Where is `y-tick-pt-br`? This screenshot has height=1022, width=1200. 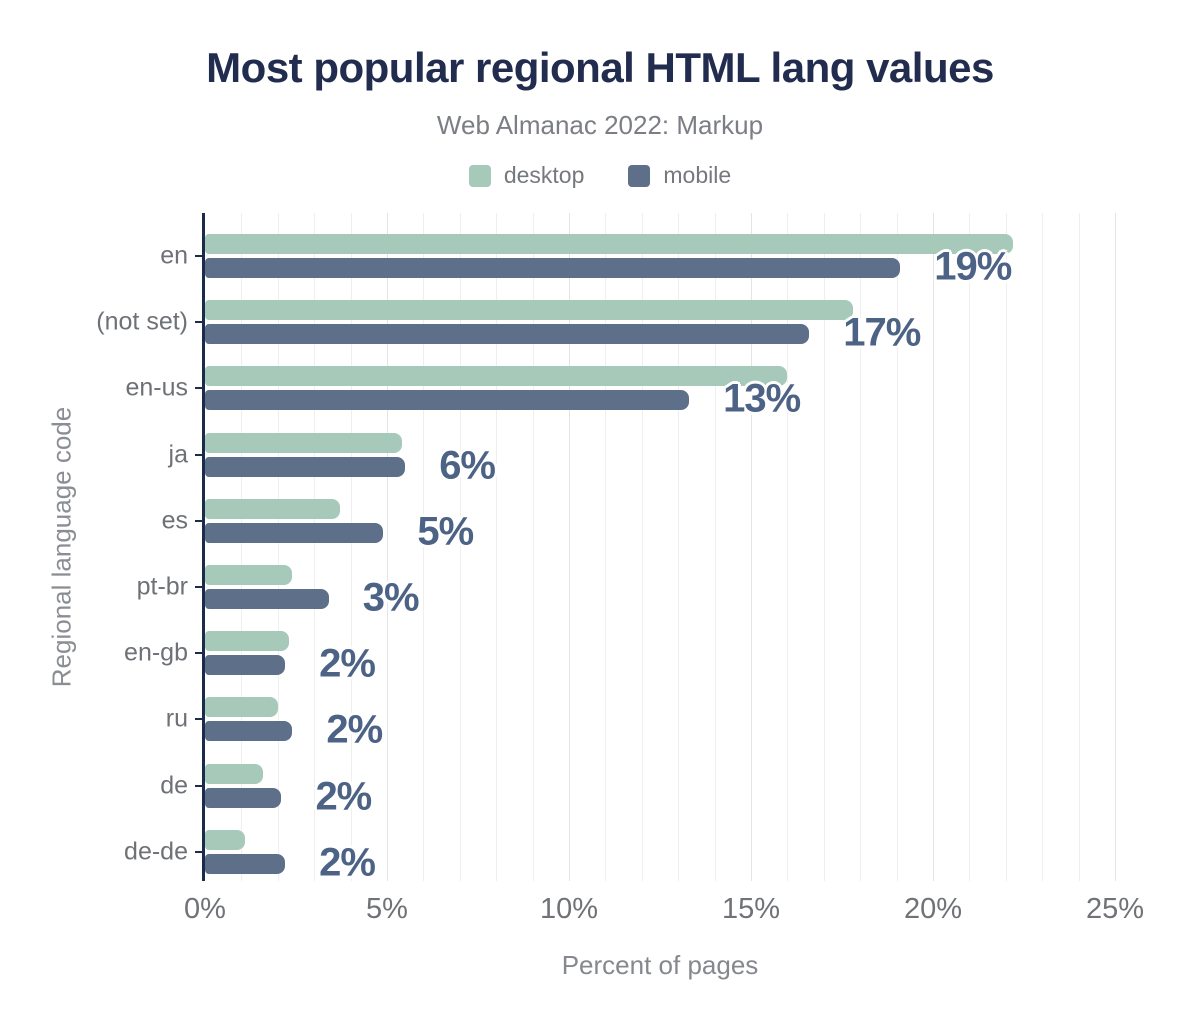 y-tick-pt-br is located at coordinates (198, 587).